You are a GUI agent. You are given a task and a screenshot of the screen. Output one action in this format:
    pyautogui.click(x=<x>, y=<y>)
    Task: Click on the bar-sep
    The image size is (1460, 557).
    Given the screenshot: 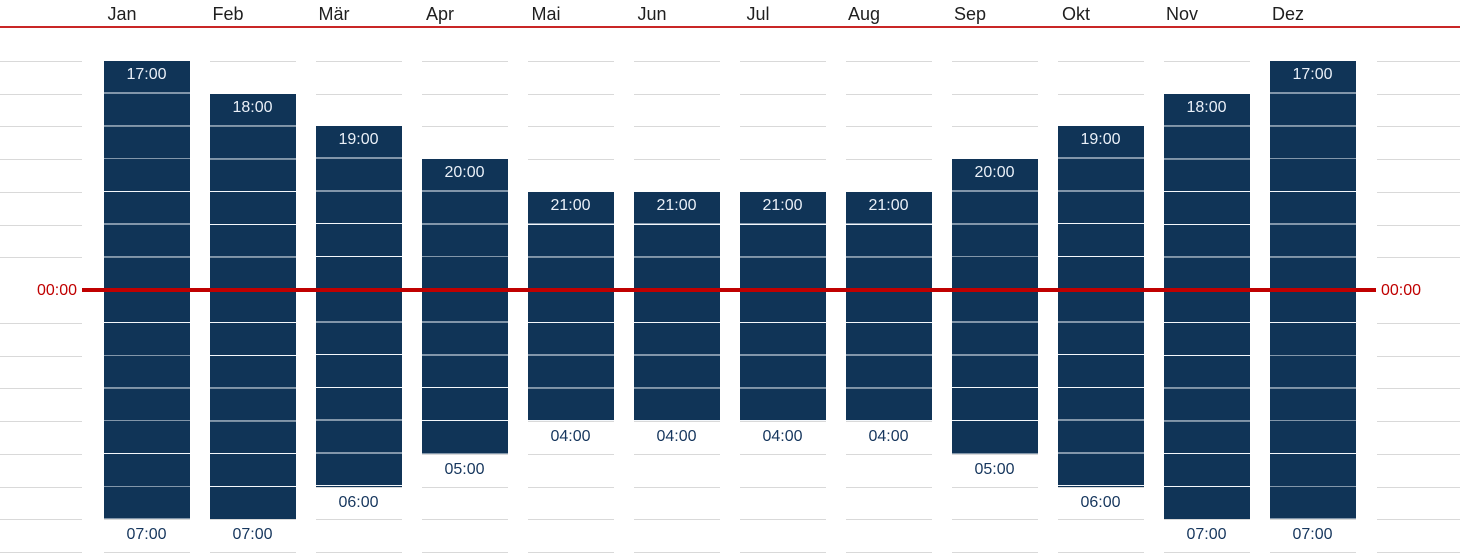 What is the action you would take?
    pyautogui.click(x=994, y=306)
    